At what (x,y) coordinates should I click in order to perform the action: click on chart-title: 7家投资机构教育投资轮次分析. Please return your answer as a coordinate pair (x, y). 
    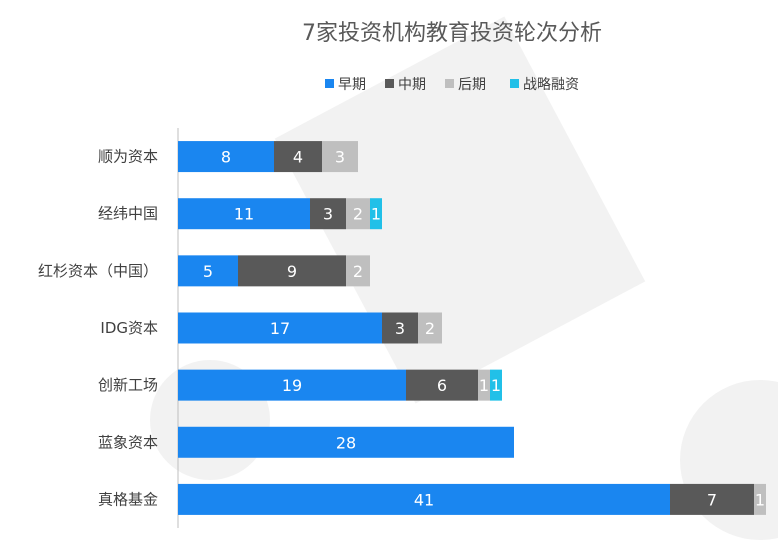
    Looking at the image, I should click on (452, 33).